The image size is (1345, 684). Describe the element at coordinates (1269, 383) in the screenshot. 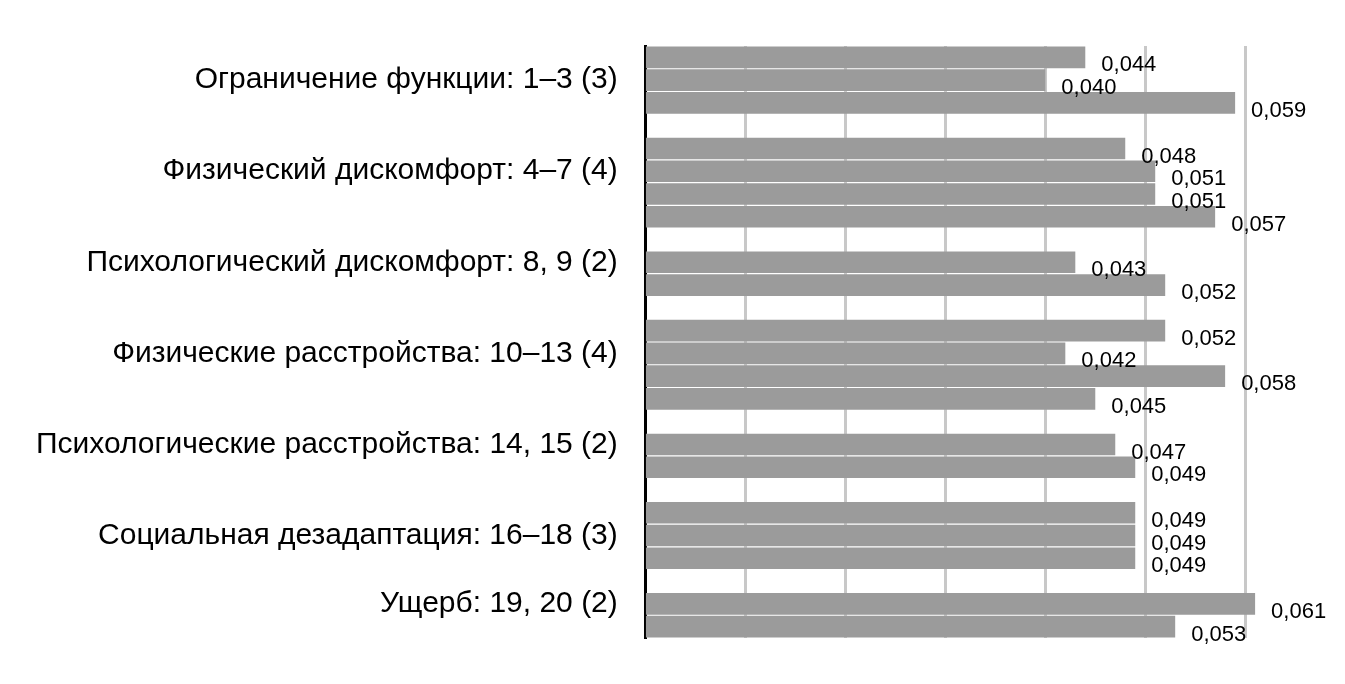

I see `data-label: 0,058` at that location.